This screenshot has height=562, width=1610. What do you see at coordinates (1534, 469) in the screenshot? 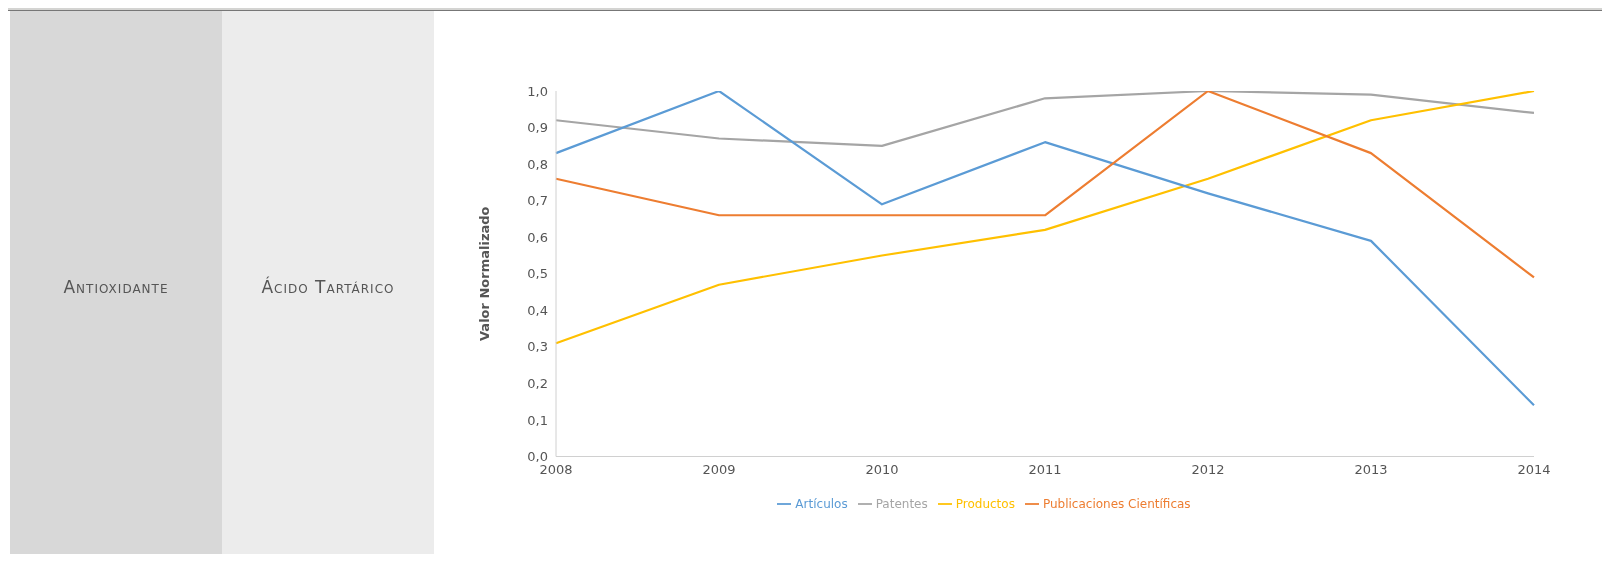
I see `x-tick-label: 2014` at bounding box center [1534, 469].